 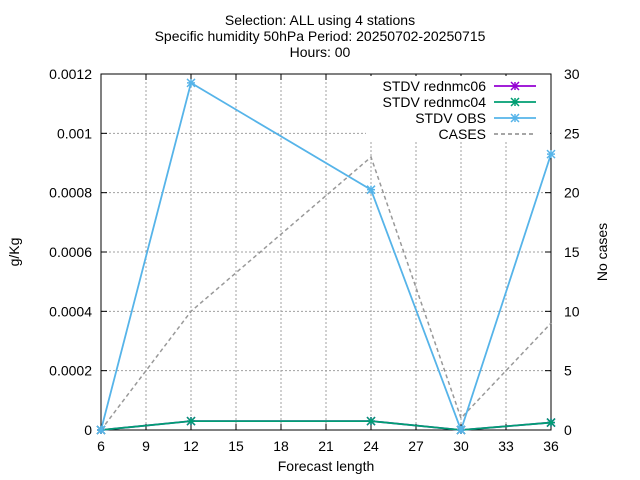 What do you see at coordinates (70, 193) in the screenshot?
I see `y-tick-label: 0.0008` at bounding box center [70, 193].